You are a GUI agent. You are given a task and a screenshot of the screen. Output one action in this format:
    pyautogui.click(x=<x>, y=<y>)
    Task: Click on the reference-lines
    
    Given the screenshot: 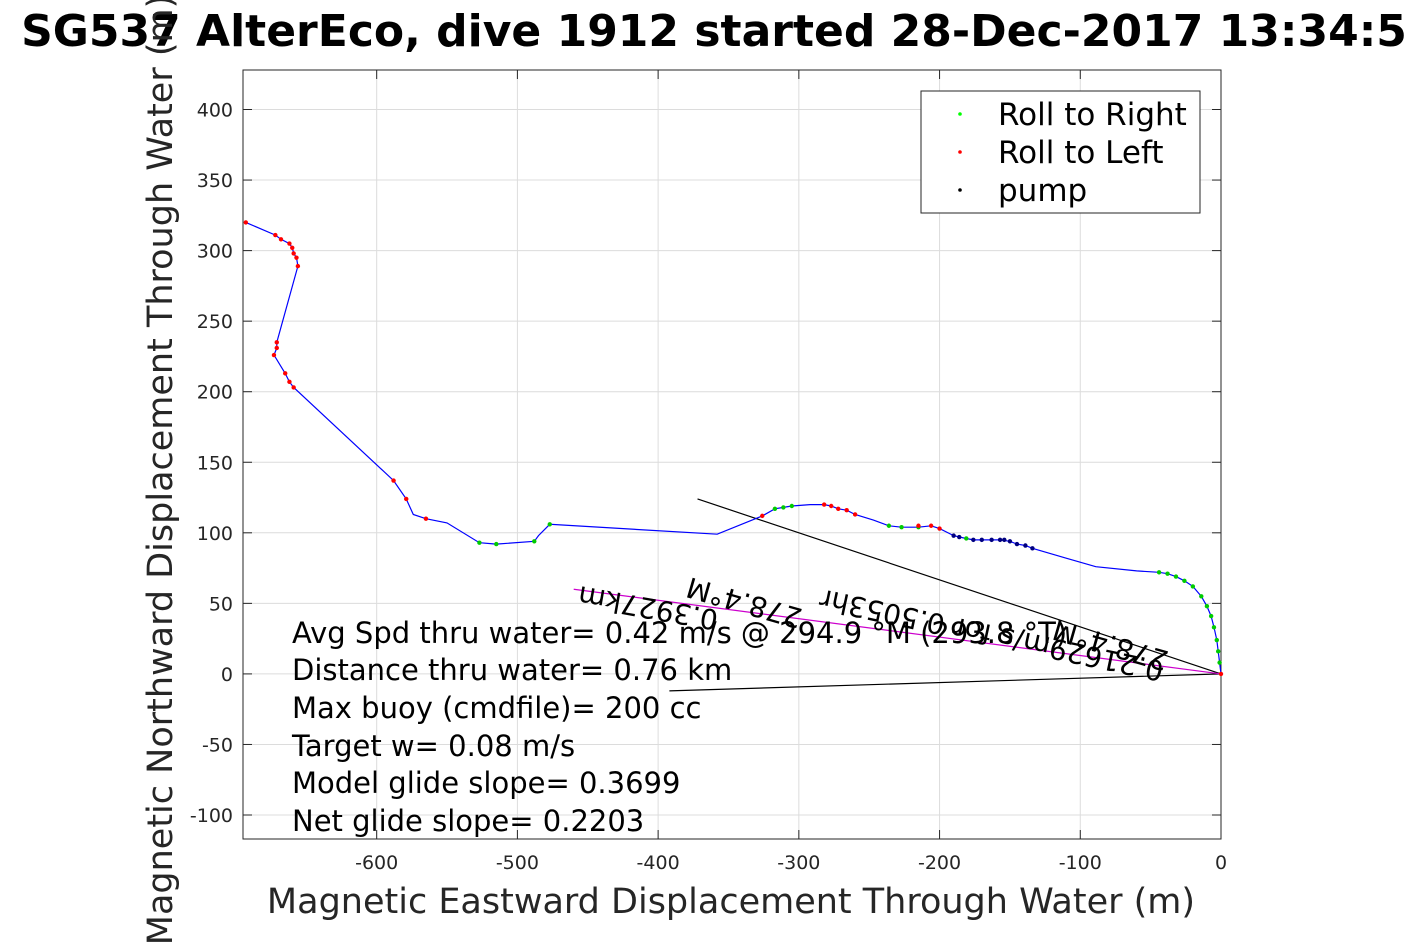 What is the action you would take?
    pyautogui.click(x=945, y=595)
    